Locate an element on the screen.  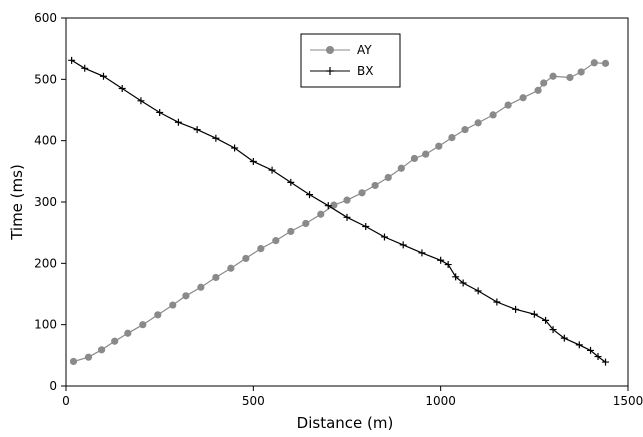
y-tick-label: 400 is located at coordinates (45, 141).